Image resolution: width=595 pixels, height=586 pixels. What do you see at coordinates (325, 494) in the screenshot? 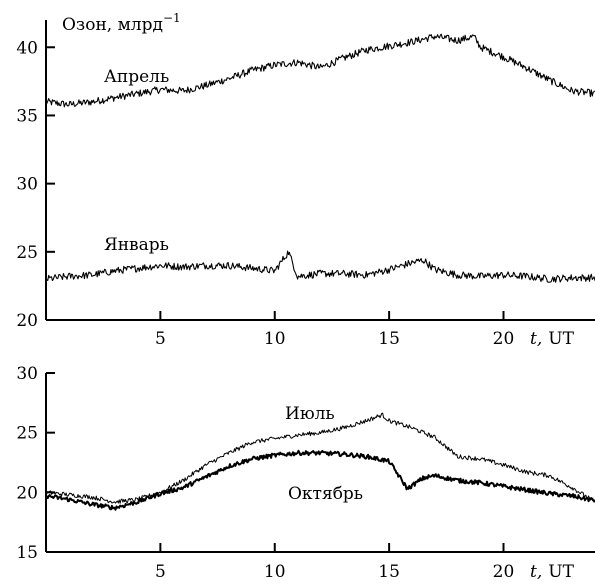
I see `series-label: Октябрь` at bounding box center [325, 494].